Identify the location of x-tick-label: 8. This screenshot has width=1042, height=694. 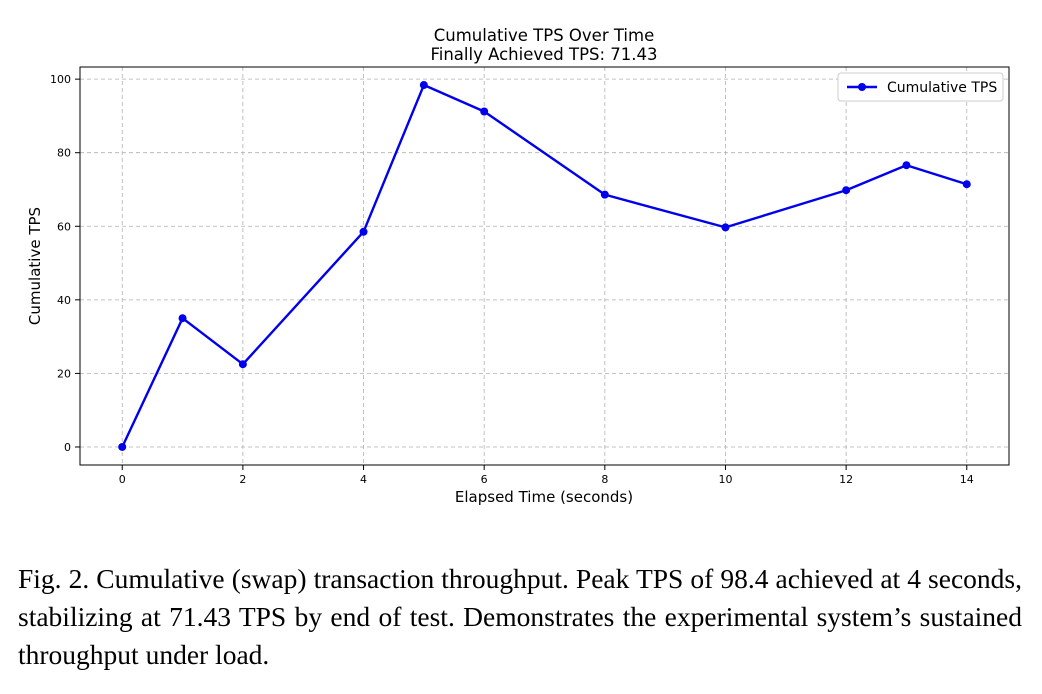
(604, 479).